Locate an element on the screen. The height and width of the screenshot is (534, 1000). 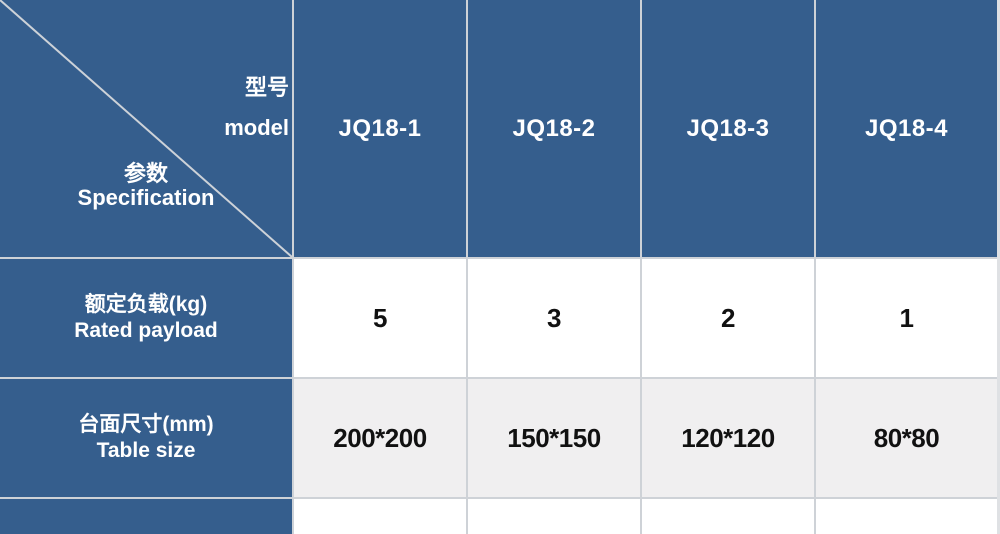
row-label-table-size: 台面尺寸(mm) Table size is located at coordinates (146, 438).